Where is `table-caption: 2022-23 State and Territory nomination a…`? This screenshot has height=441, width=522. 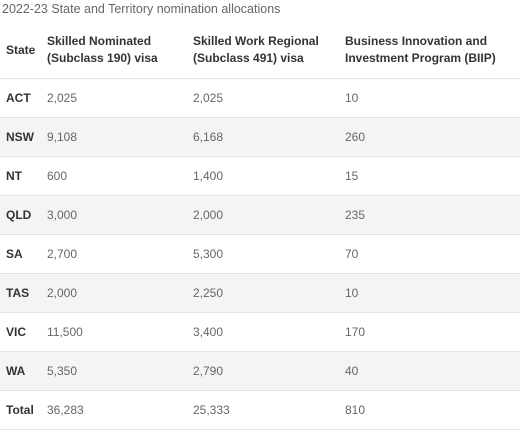
table-caption: 2022-23 State and Territory nomination a… is located at coordinates (141, 9).